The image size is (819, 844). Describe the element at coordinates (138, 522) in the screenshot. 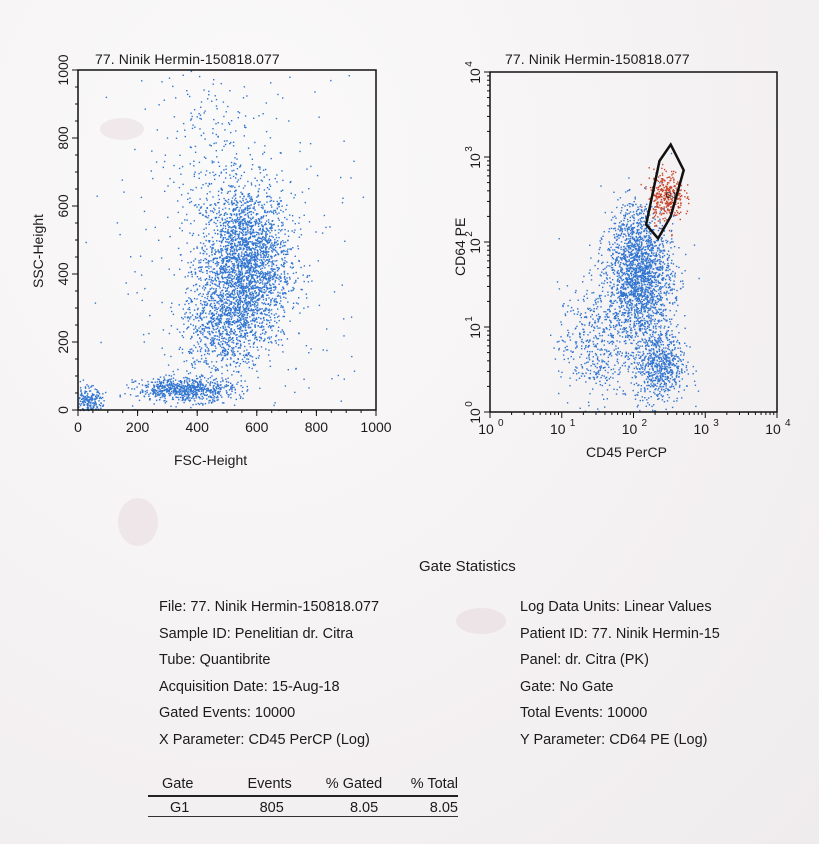

I see `stain-mark` at that location.